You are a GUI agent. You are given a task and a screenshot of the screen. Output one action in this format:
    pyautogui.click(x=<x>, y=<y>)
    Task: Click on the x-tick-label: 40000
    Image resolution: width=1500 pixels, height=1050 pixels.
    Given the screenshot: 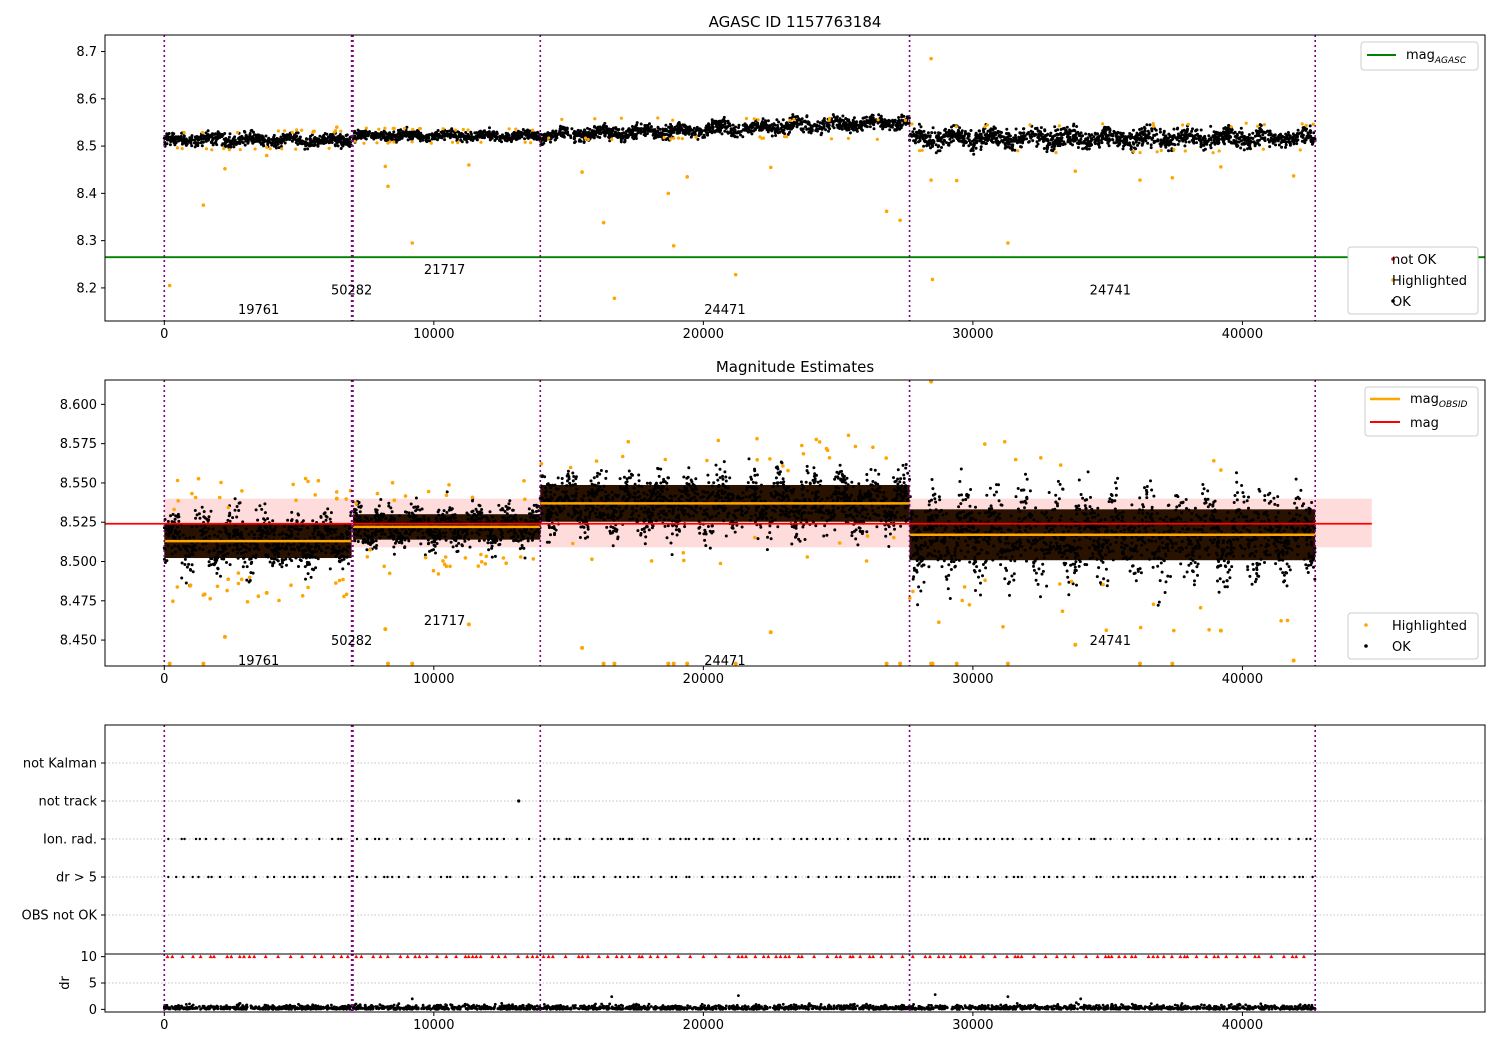 What is the action you would take?
    pyautogui.click(x=1242, y=334)
    